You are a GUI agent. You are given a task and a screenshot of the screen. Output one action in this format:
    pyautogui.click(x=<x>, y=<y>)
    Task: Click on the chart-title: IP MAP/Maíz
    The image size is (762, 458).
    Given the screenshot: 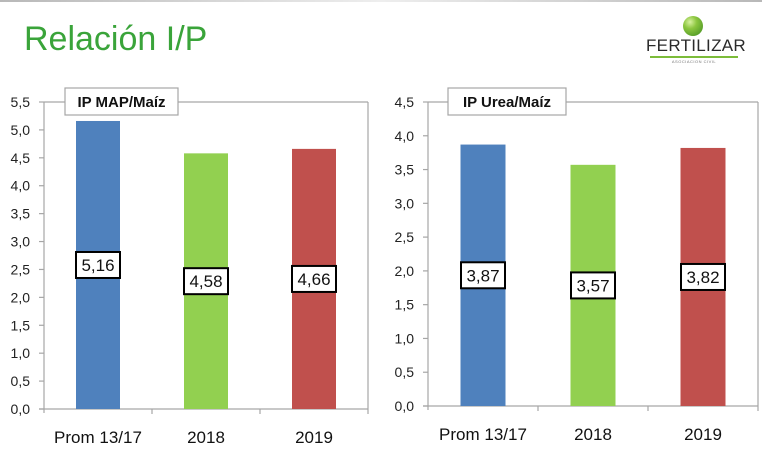 What is the action you would take?
    pyautogui.click(x=121, y=102)
    